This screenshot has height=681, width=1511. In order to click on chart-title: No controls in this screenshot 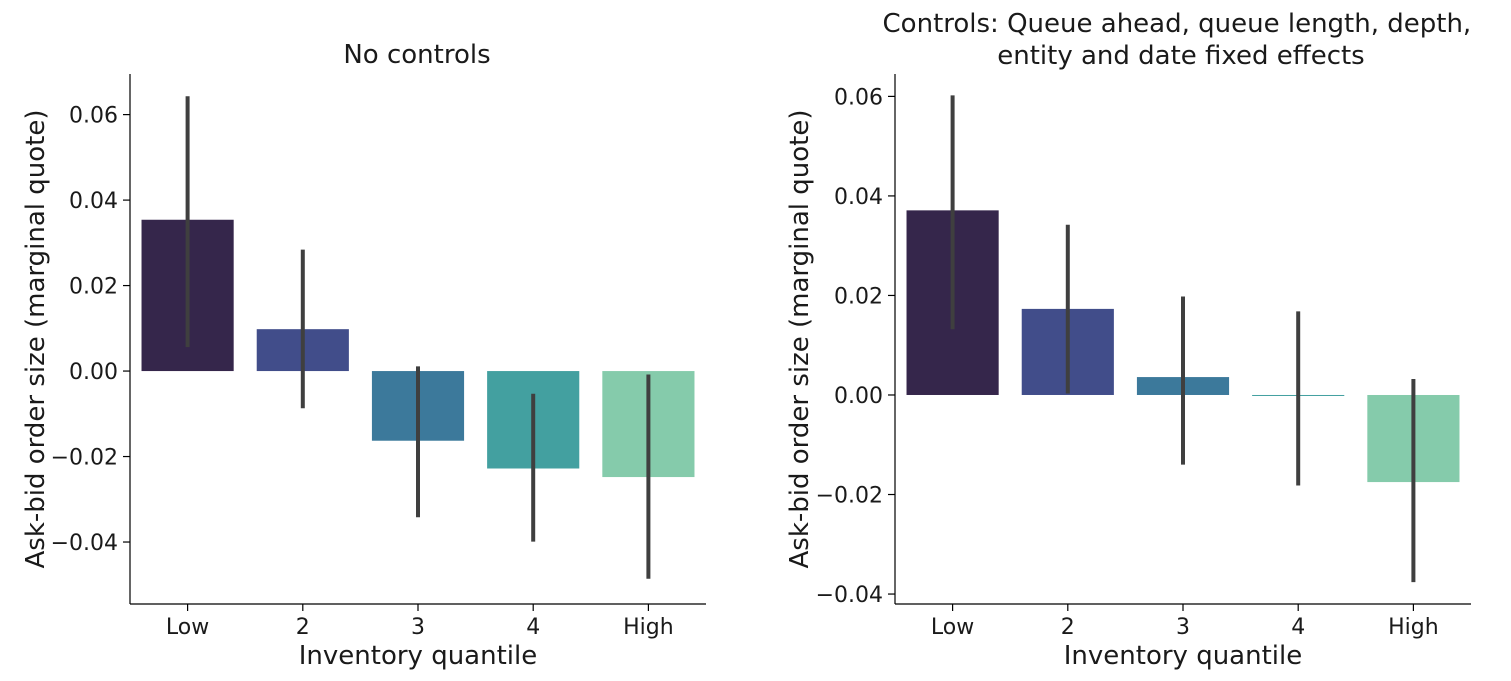, I will do `click(416, 55)`.